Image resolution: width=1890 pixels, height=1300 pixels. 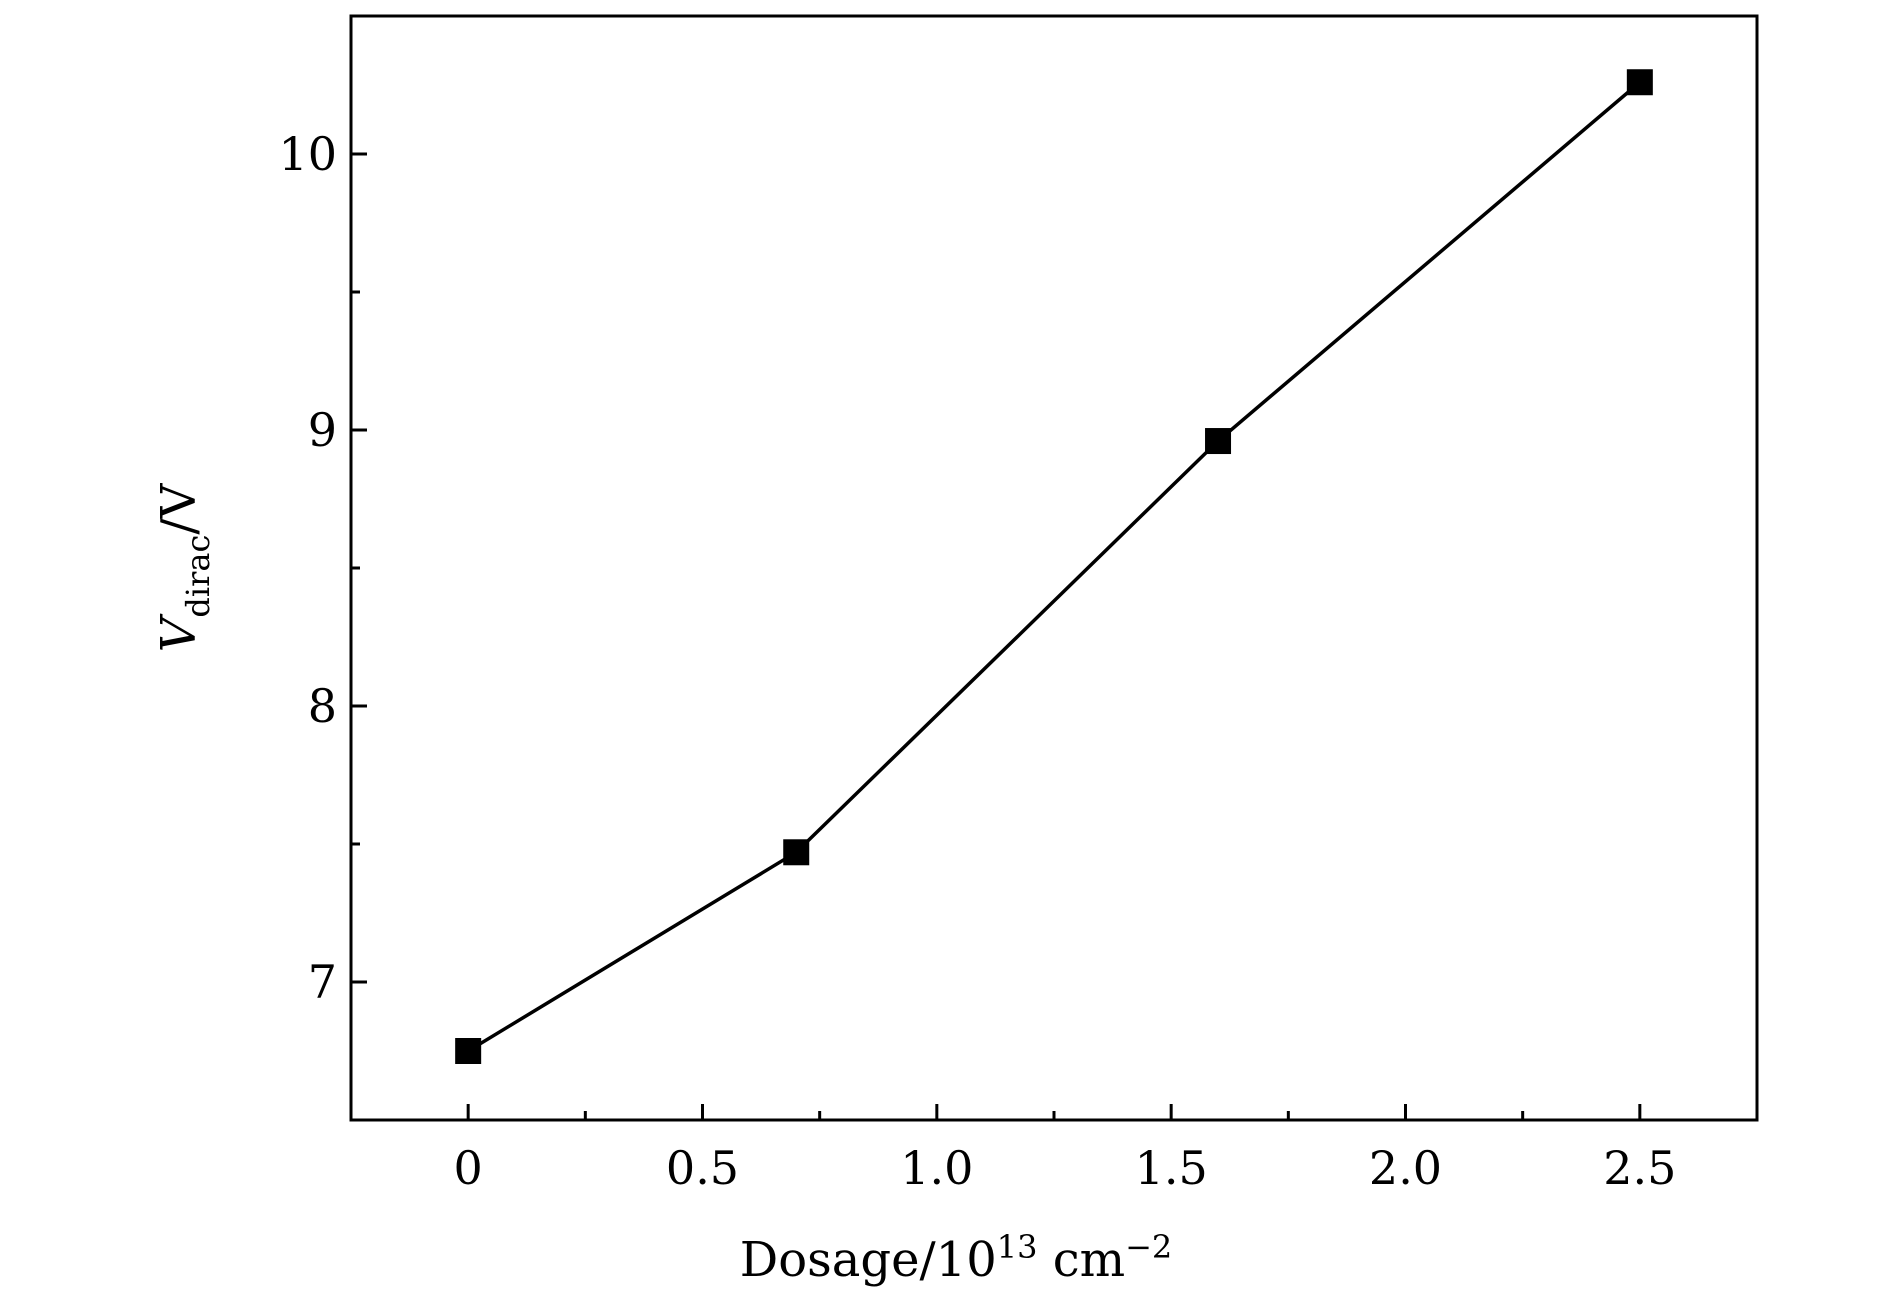 What do you see at coordinates (322, 982) in the screenshot?
I see `y-tick-label-0: 7` at bounding box center [322, 982].